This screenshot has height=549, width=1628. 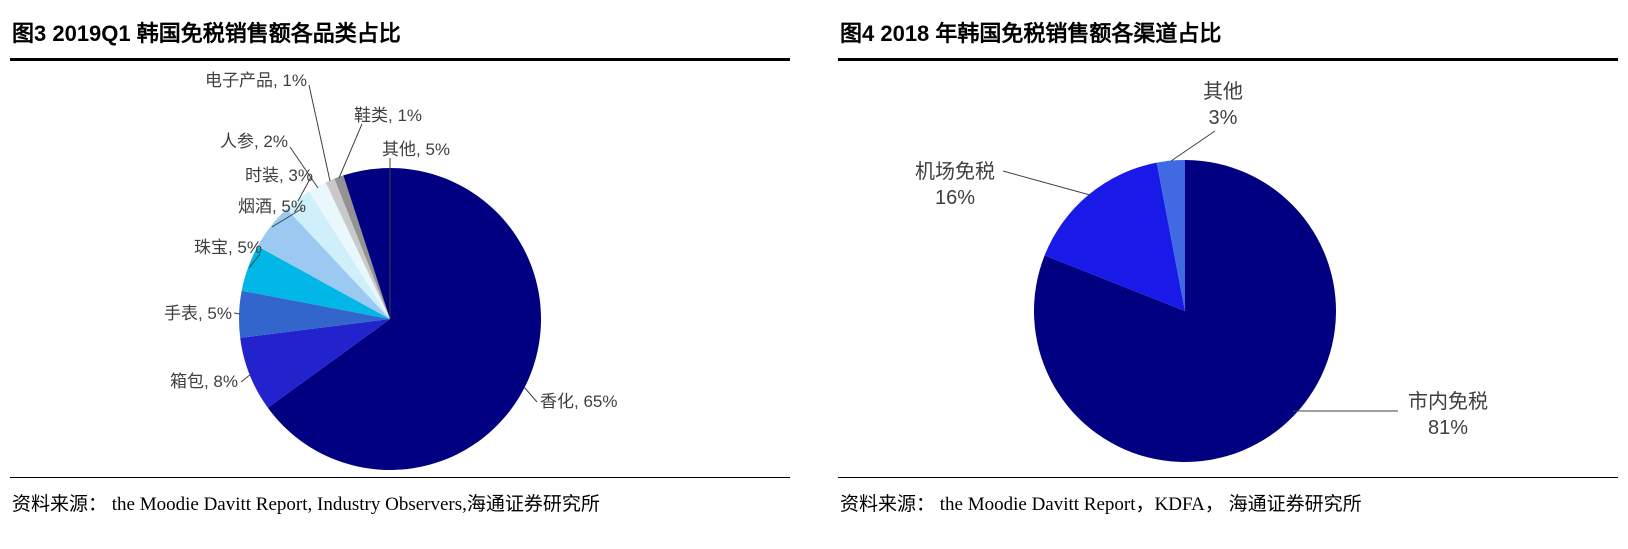 I want to click on pie-label-其他: 其他, 5%, so click(x=416, y=149).